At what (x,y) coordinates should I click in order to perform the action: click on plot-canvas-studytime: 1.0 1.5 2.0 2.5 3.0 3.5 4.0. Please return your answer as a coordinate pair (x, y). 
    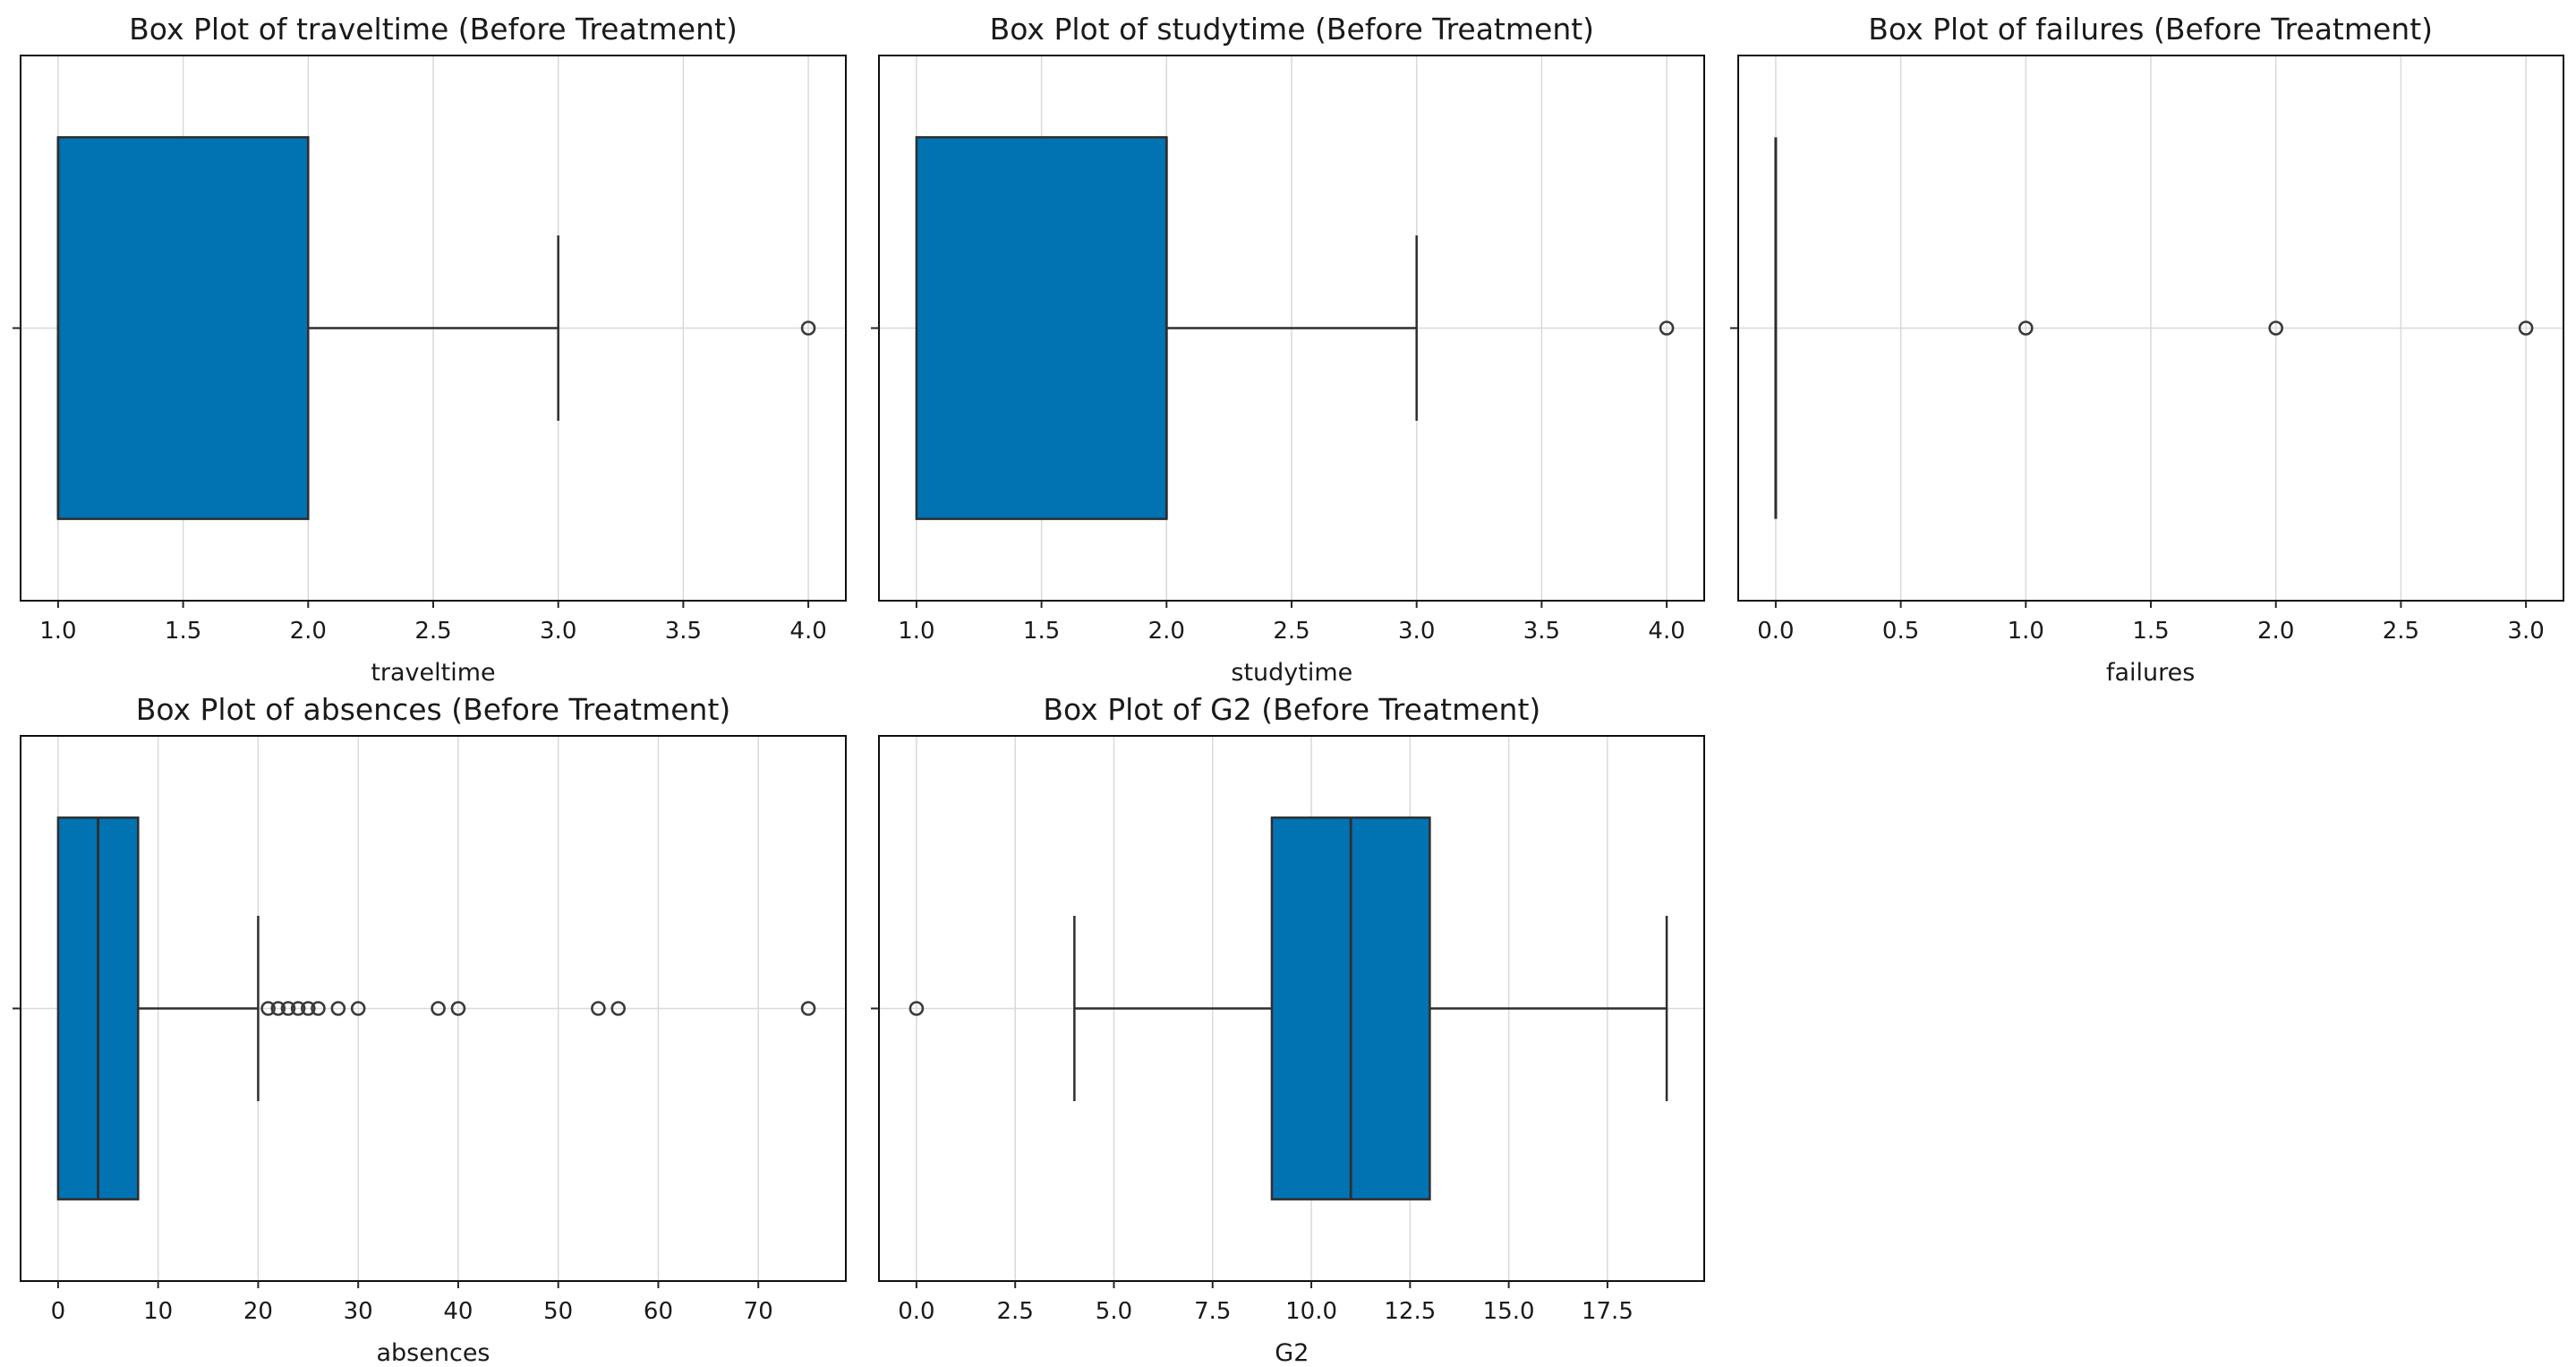
    Looking at the image, I should click on (1288, 350).